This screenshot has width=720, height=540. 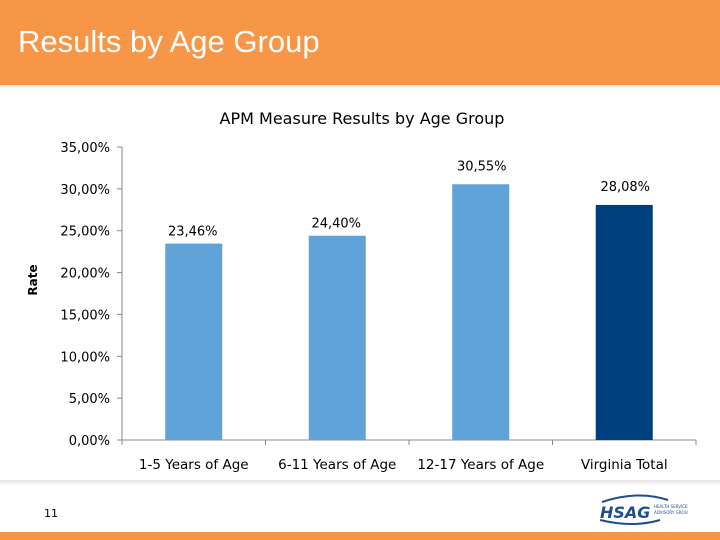 What do you see at coordinates (360, 87) in the screenshot?
I see `header-shadow` at bounding box center [360, 87].